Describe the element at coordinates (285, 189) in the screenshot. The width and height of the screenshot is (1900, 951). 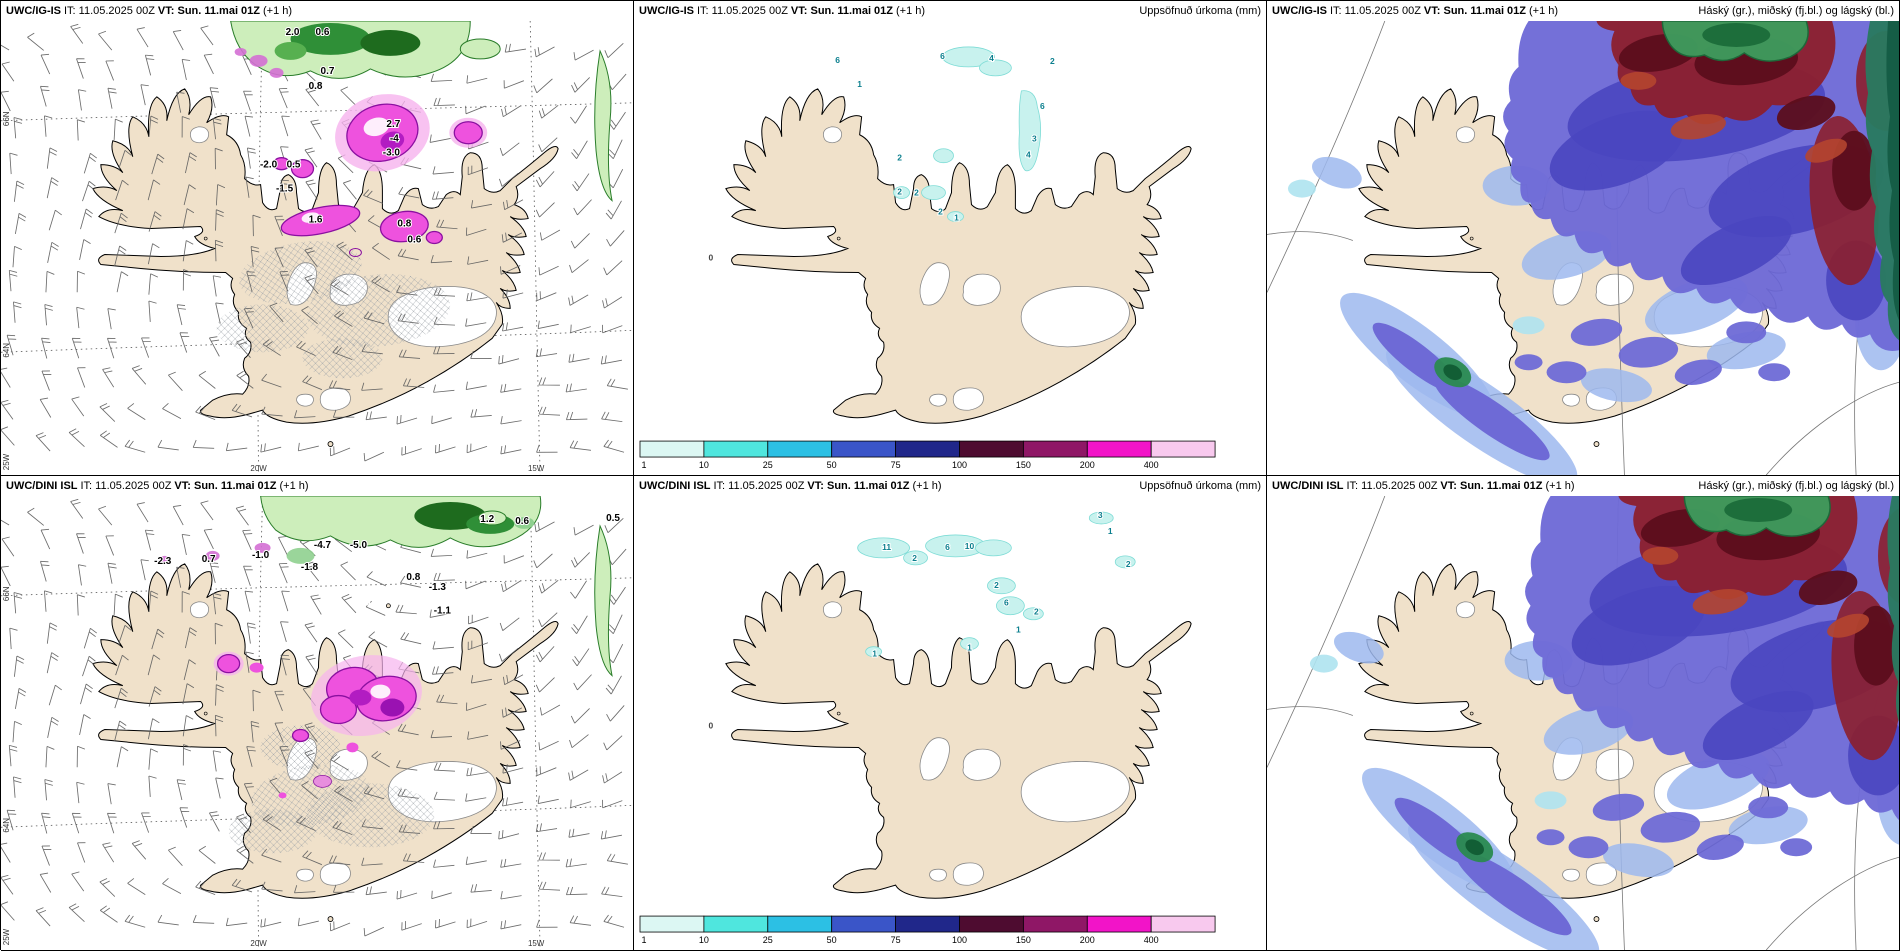
I see `svg-text: -1.5` at that location.